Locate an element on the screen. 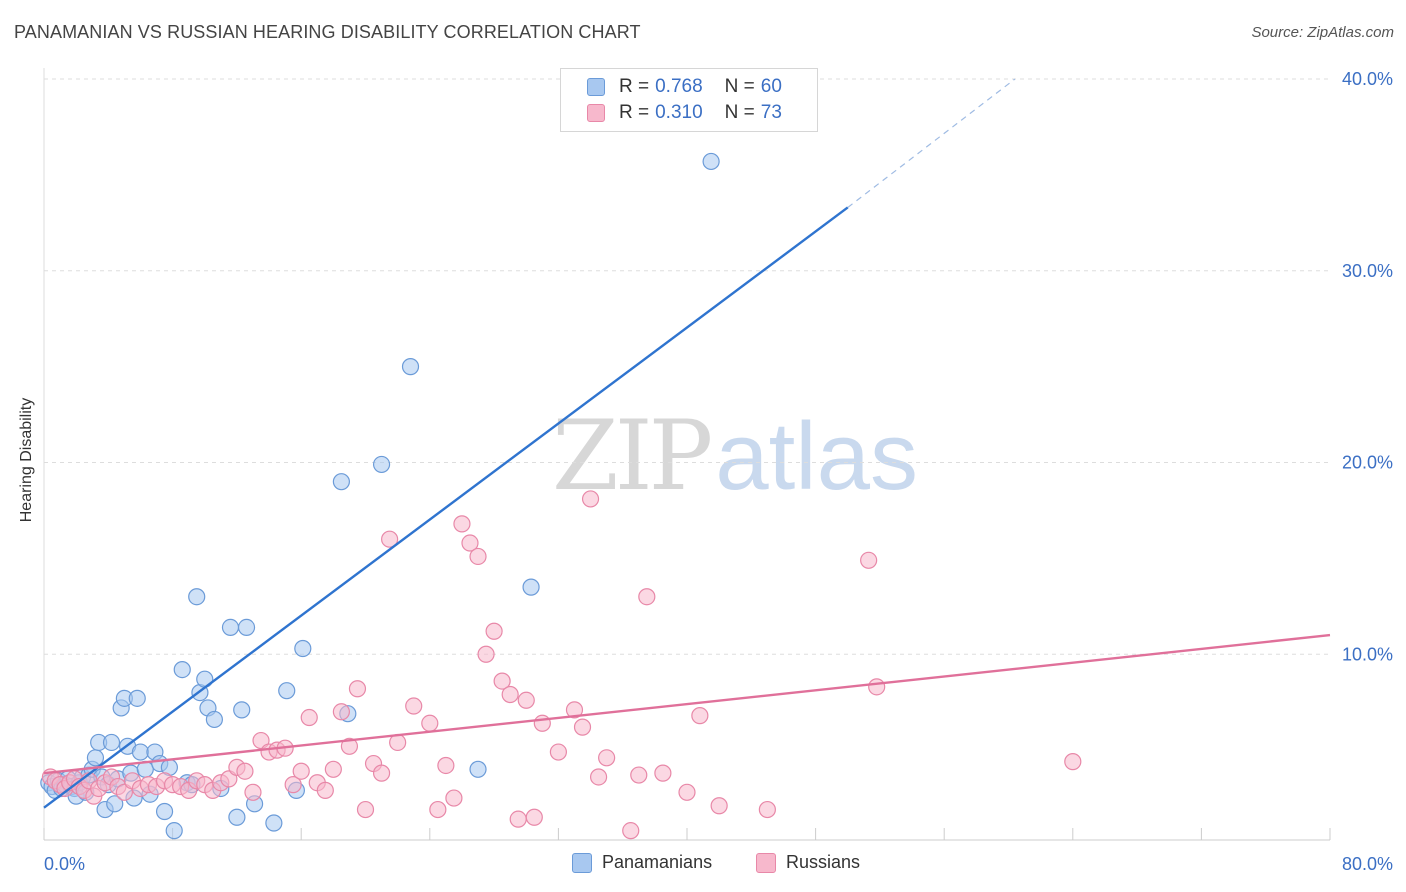 Image resolution: width=1406 pixels, height=892 pixels. correlation-legend: R = 0.768 N = 60 R = 0.310 N = 73 is located at coordinates (689, 100).